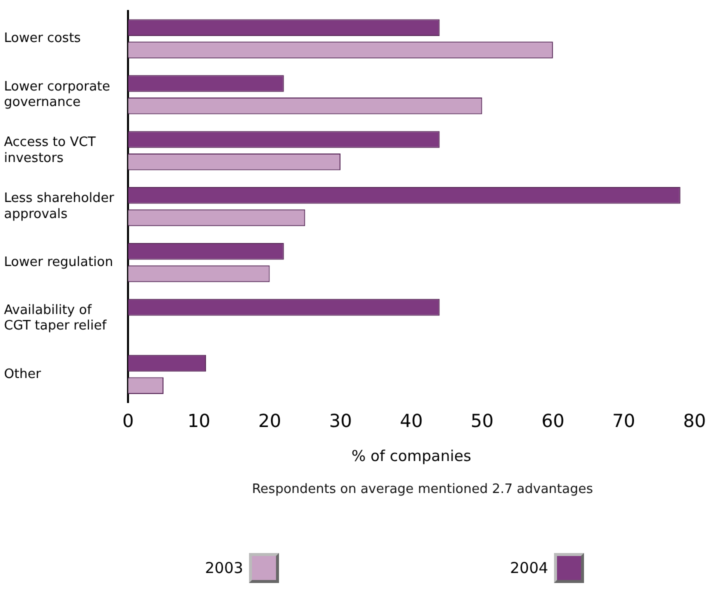  Describe the element at coordinates (529, 568) in the screenshot. I see `legend-label: 2004` at that location.